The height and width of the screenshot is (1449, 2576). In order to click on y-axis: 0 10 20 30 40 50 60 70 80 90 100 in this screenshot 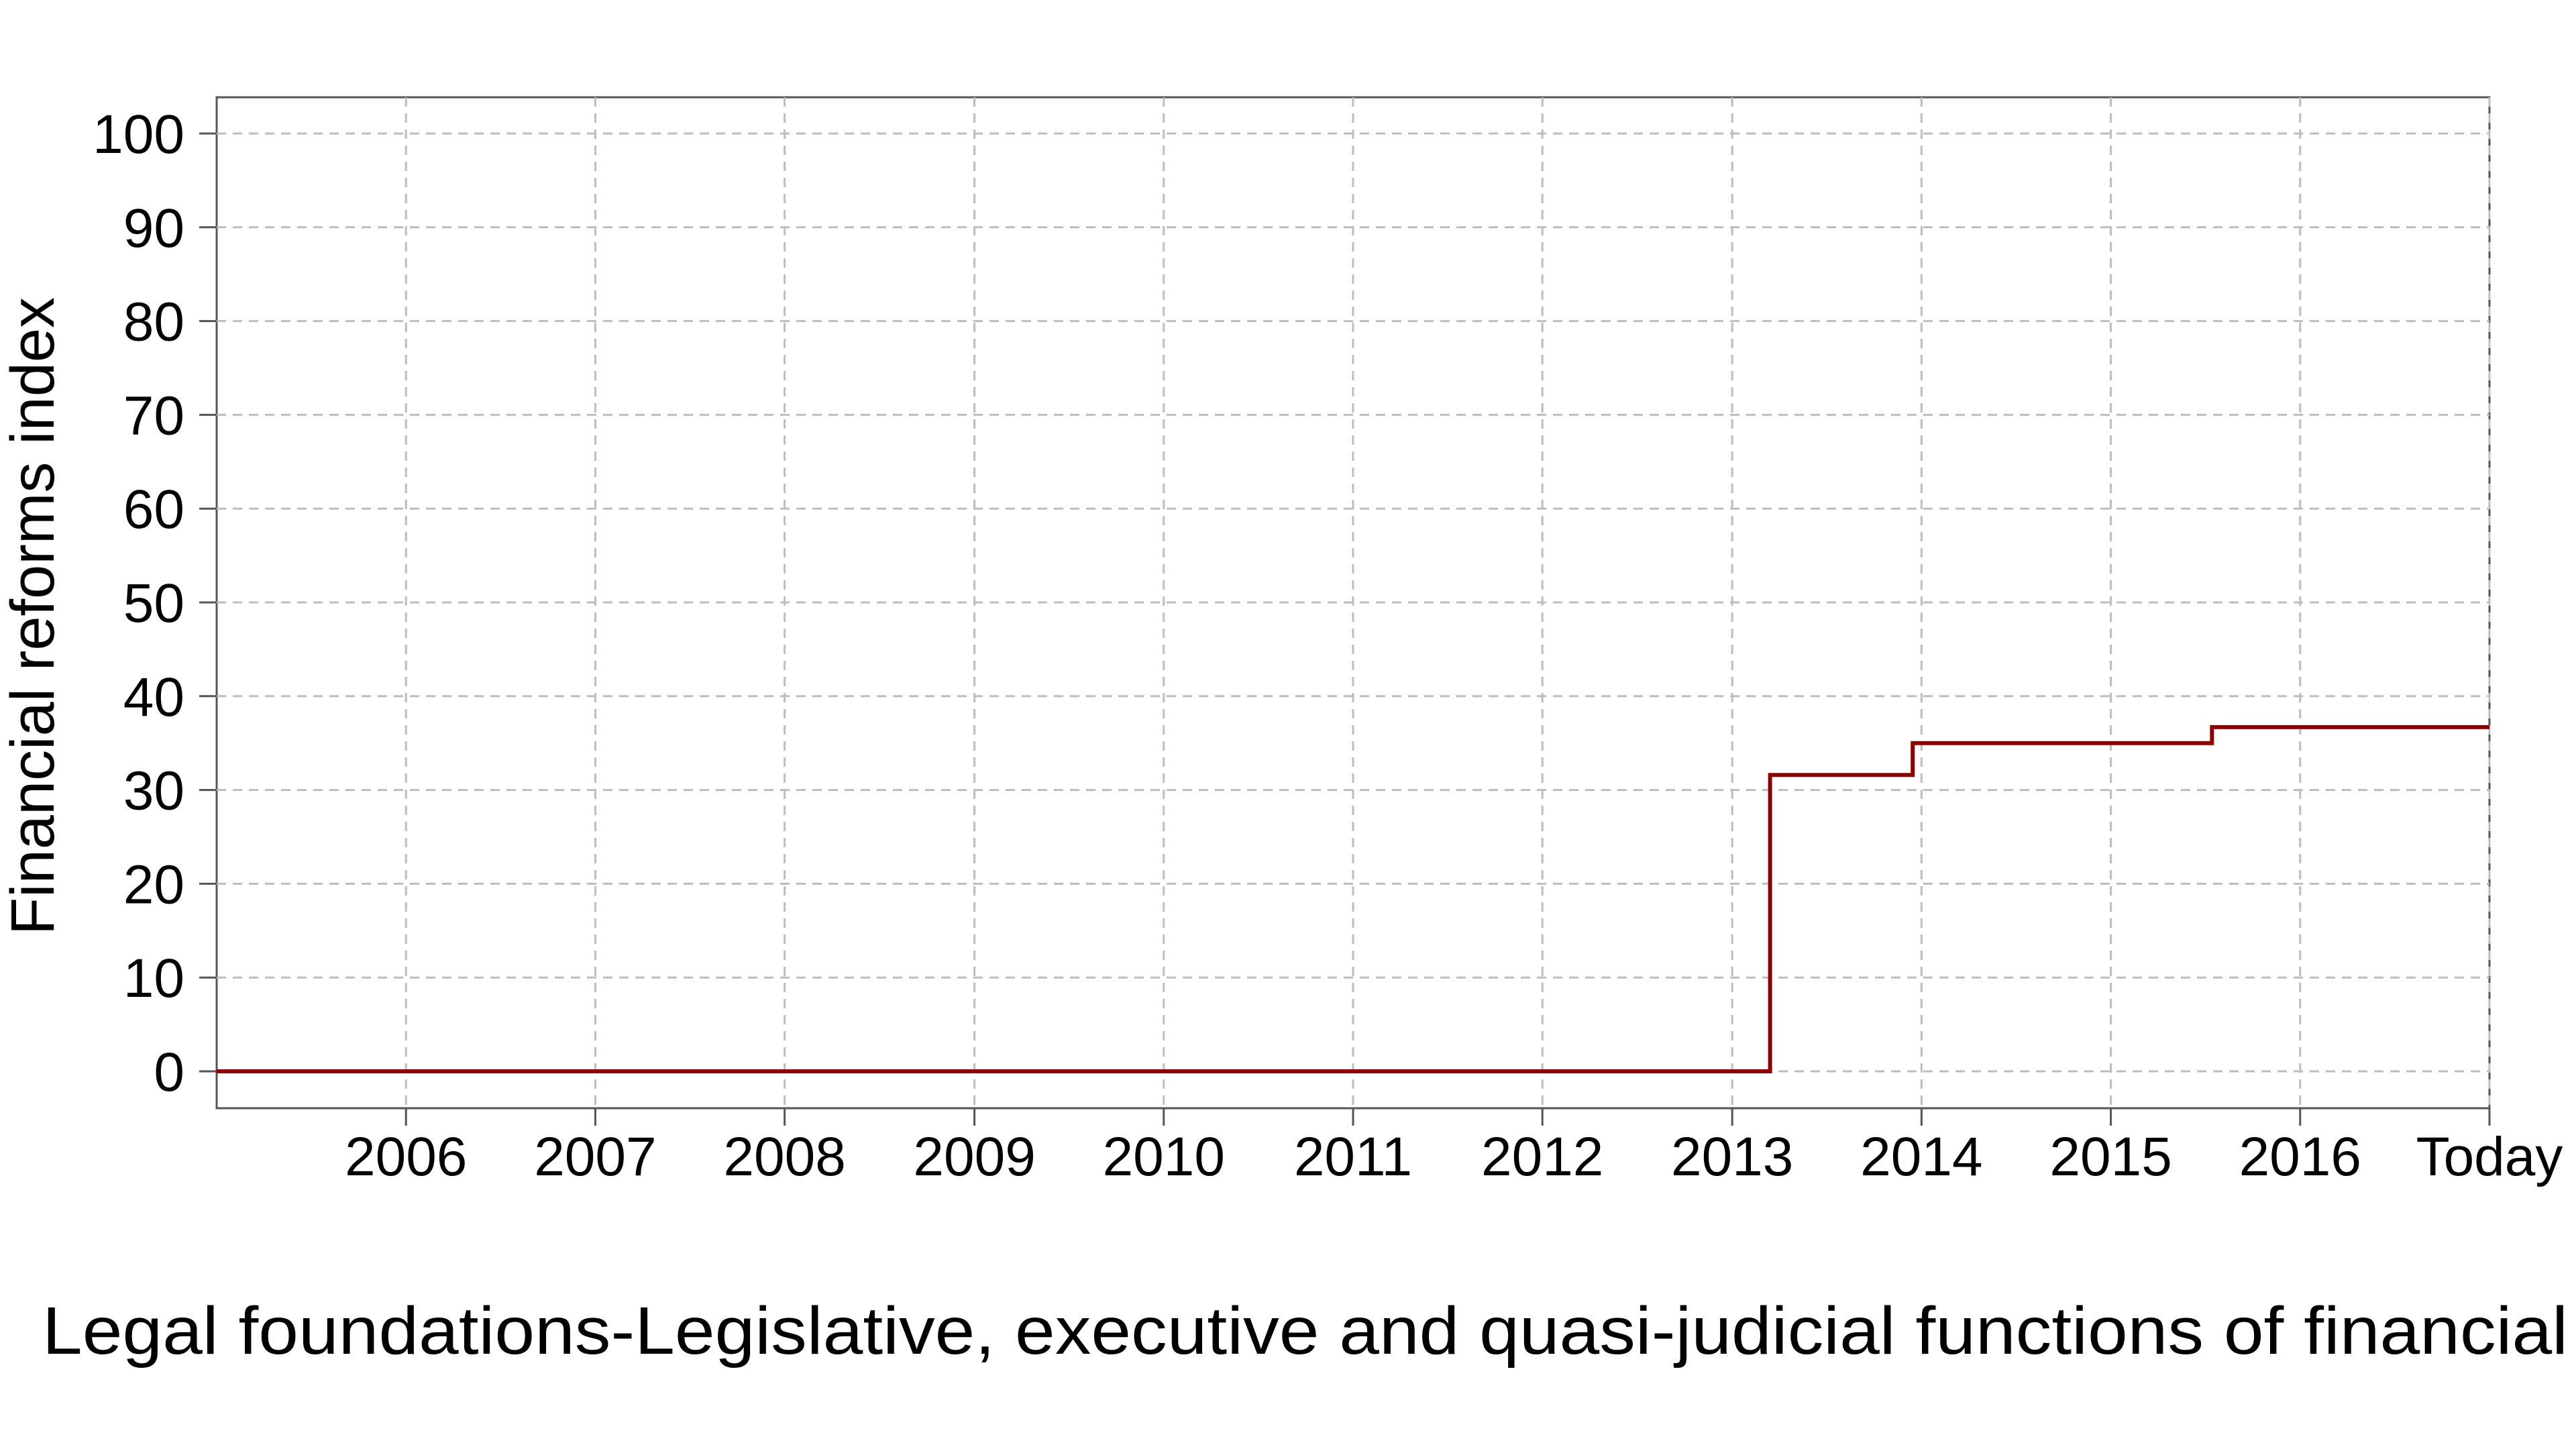, I will do `click(155, 603)`.